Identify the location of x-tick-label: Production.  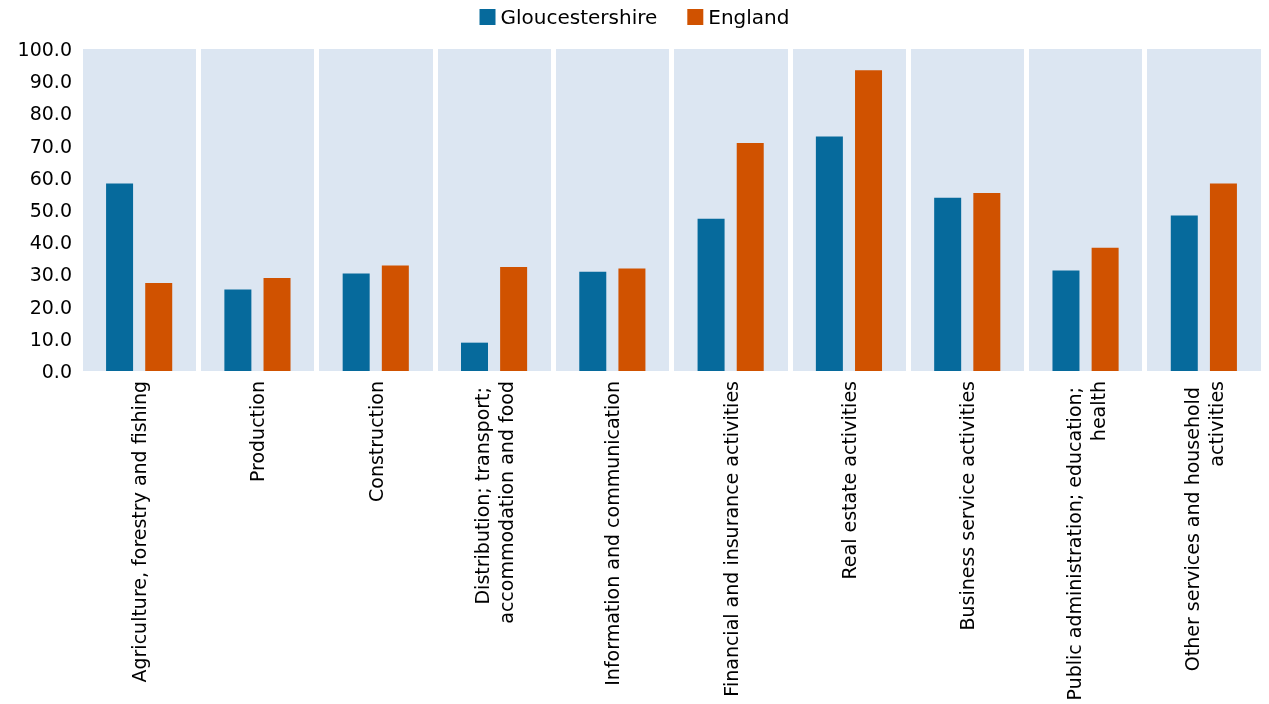
(257, 432).